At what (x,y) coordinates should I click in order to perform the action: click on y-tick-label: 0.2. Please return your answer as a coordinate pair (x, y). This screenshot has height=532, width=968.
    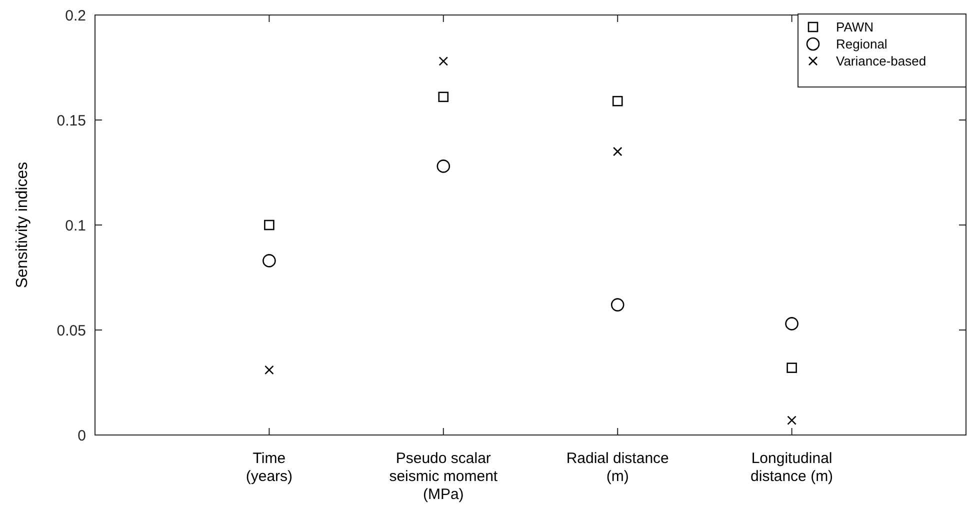
    Looking at the image, I should click on (75, 15).